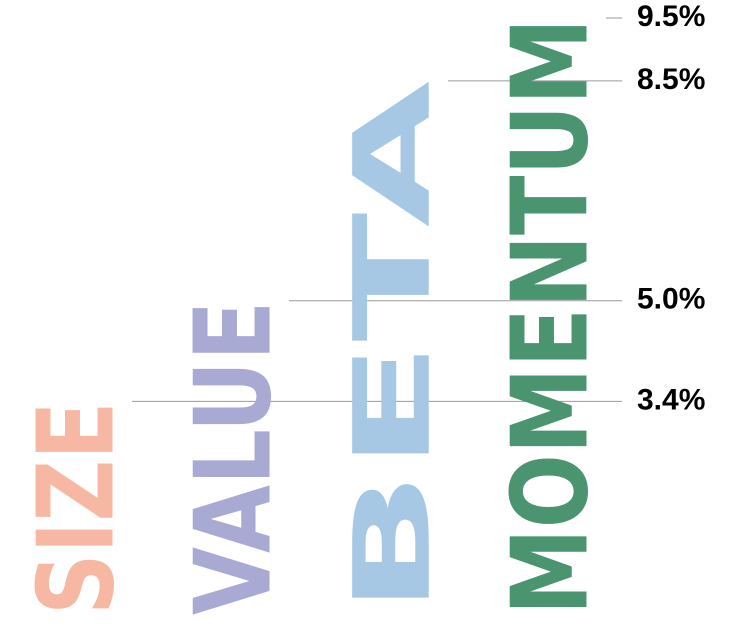 This screenshot has height=628, width=742. What do you see at coordinates (234, 458) in the screenshot?
I see `bar-value: VALUE` at bounding box center [234, 458].